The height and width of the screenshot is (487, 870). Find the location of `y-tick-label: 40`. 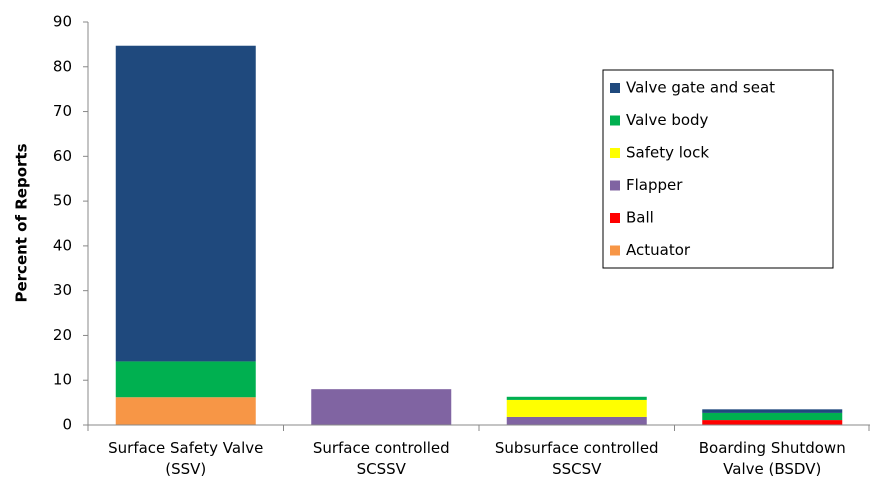

y-tick-label: 40 is located at coordinates (62, 245).